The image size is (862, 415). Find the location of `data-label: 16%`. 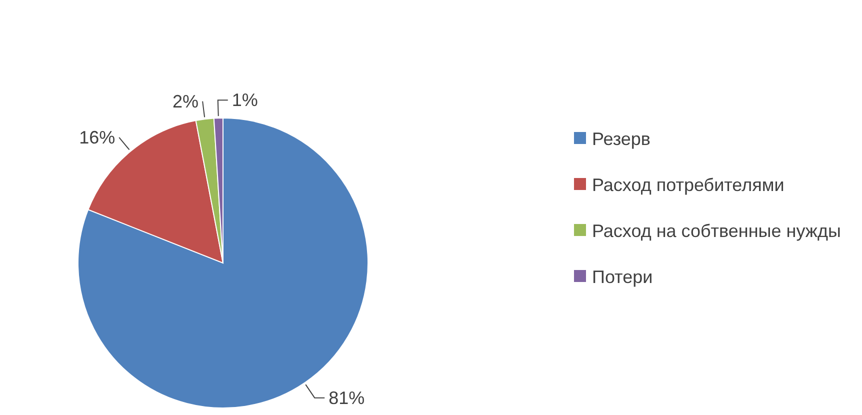

data-label: 16% is located at coordinates (97, 137).